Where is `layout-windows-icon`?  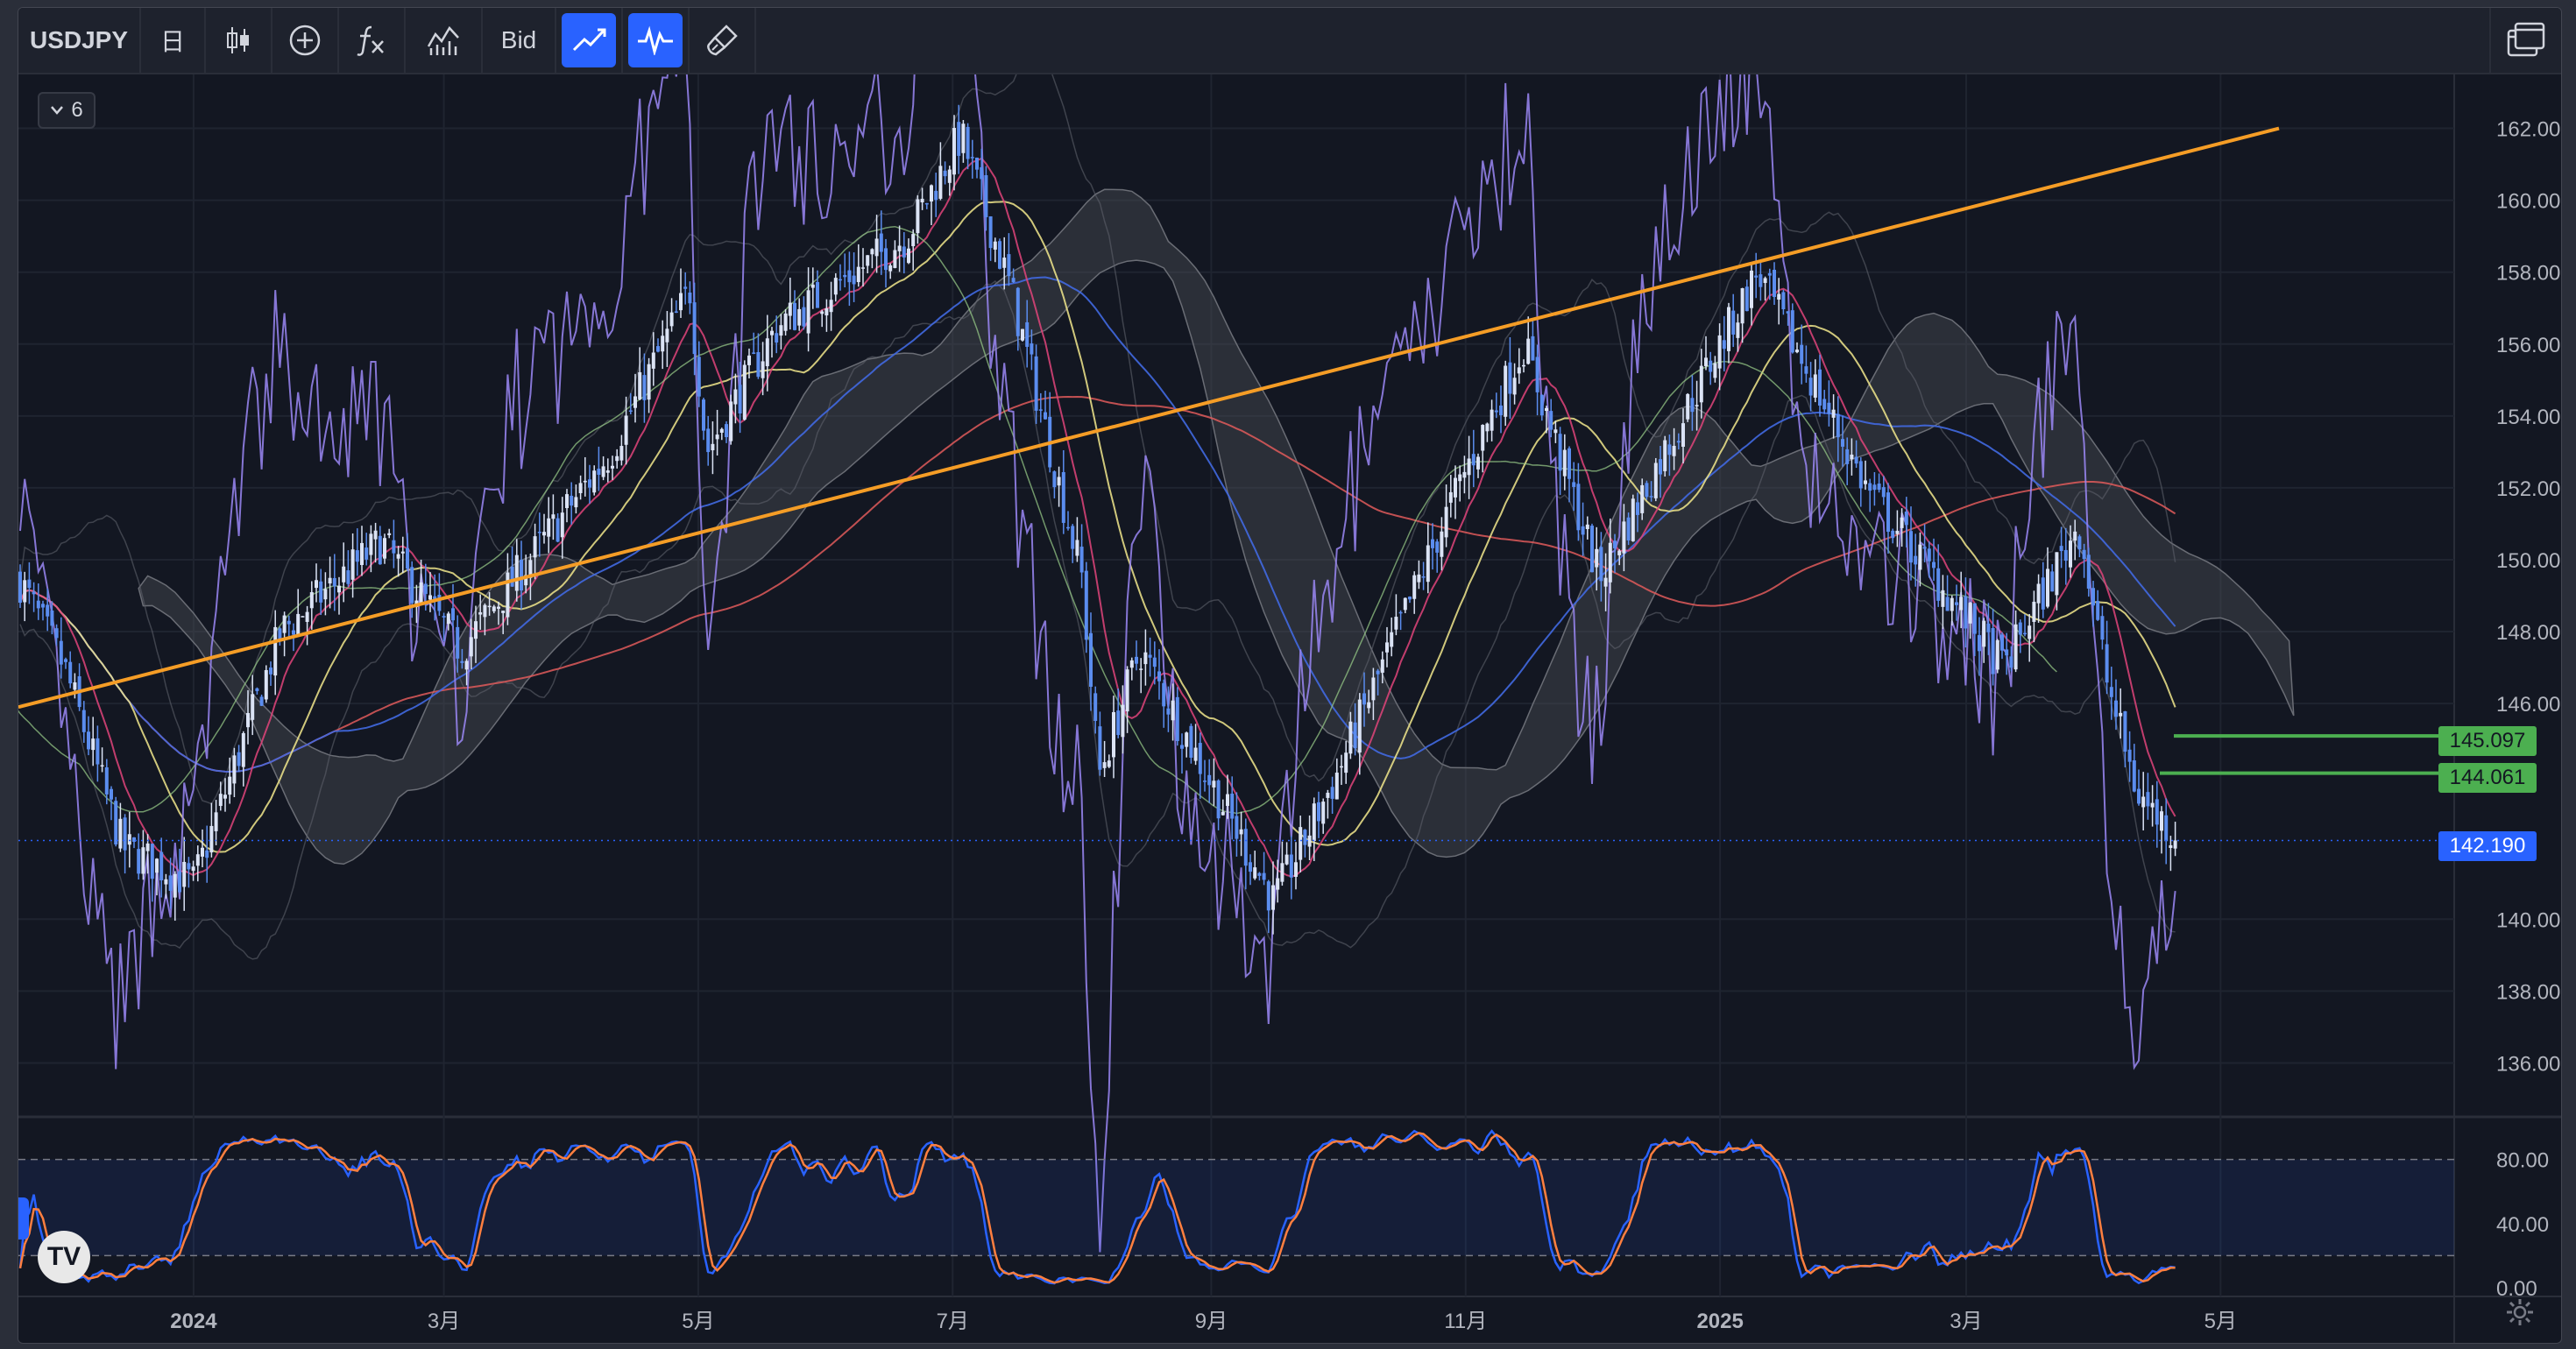
layout-windows-icon is located at coordinates (2526, 39).